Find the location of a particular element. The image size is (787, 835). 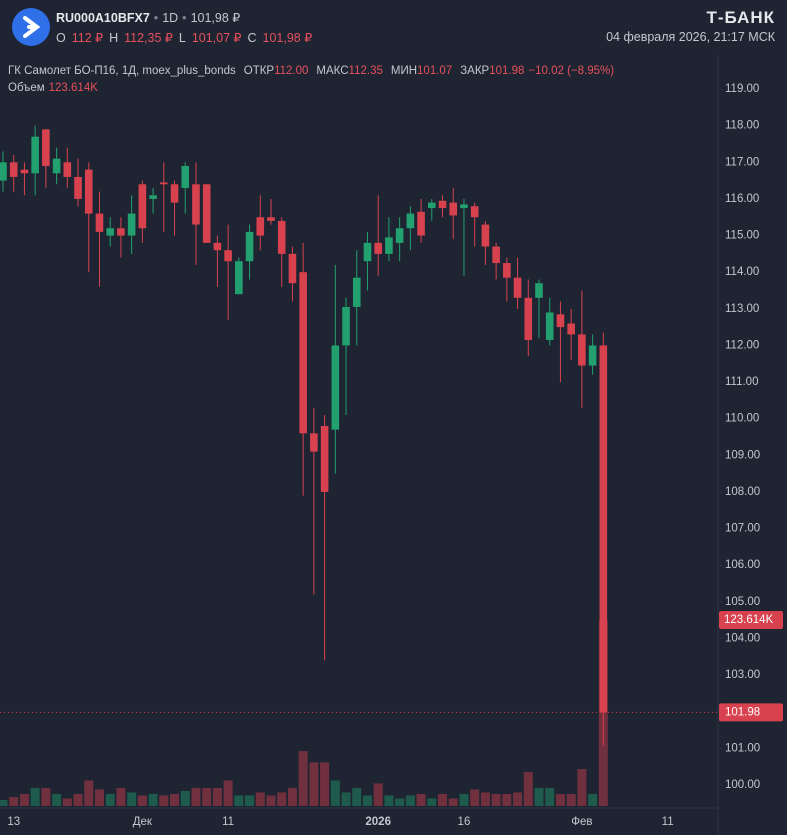

timestamp: 04 февраля 2026, 21:17 МСК is located at coordinates (690, 37).